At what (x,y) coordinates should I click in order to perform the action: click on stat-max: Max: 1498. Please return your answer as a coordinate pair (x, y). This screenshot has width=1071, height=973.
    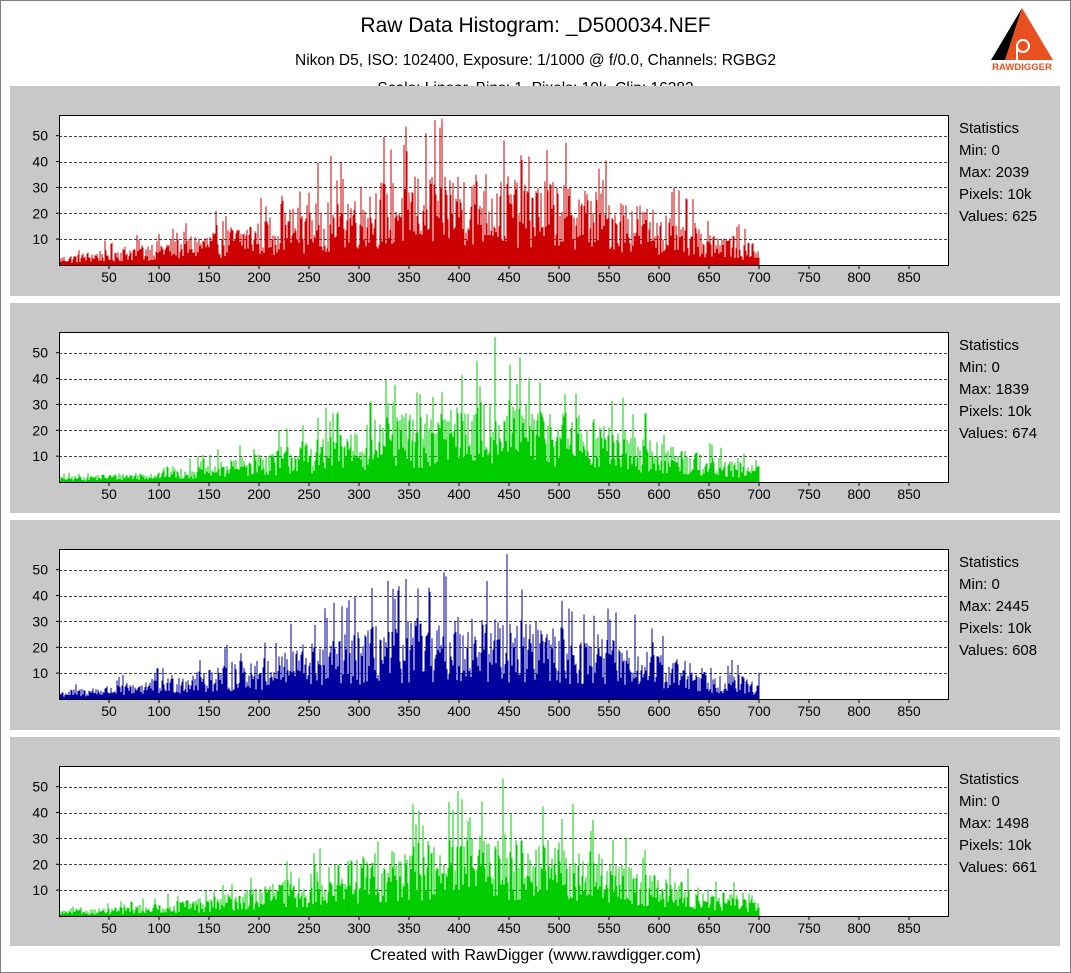
    Looking at the image, I should click on (994, 823).